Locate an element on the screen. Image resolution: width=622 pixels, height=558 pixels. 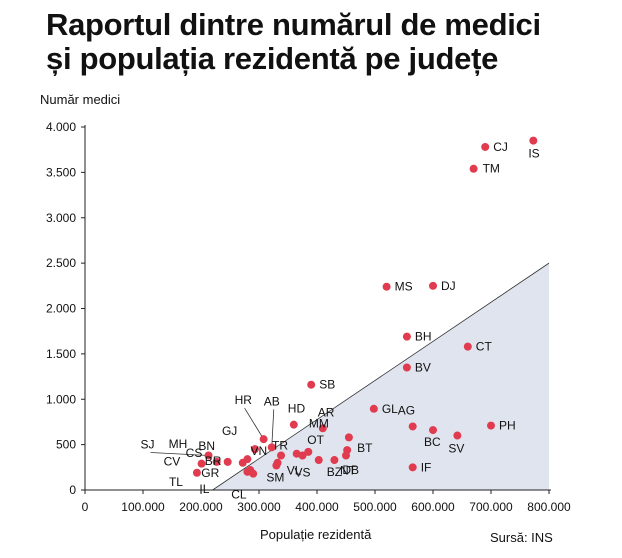
point-label-gl: GL is located at coordinates (390, 409).